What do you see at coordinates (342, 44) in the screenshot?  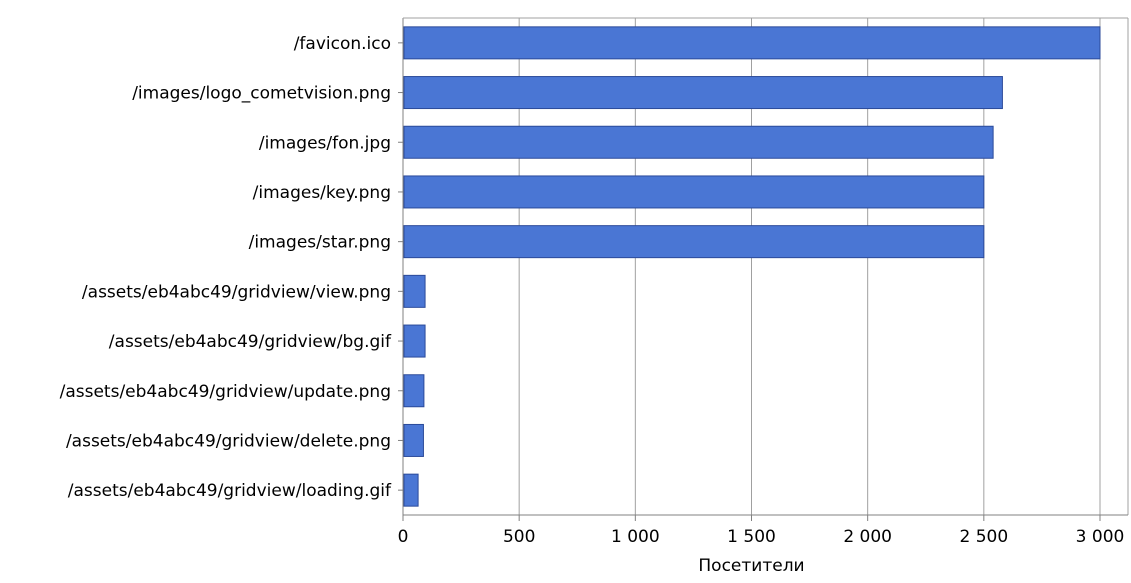 I see `category-label: /favicon.ico` at bounding box center [342, 44].